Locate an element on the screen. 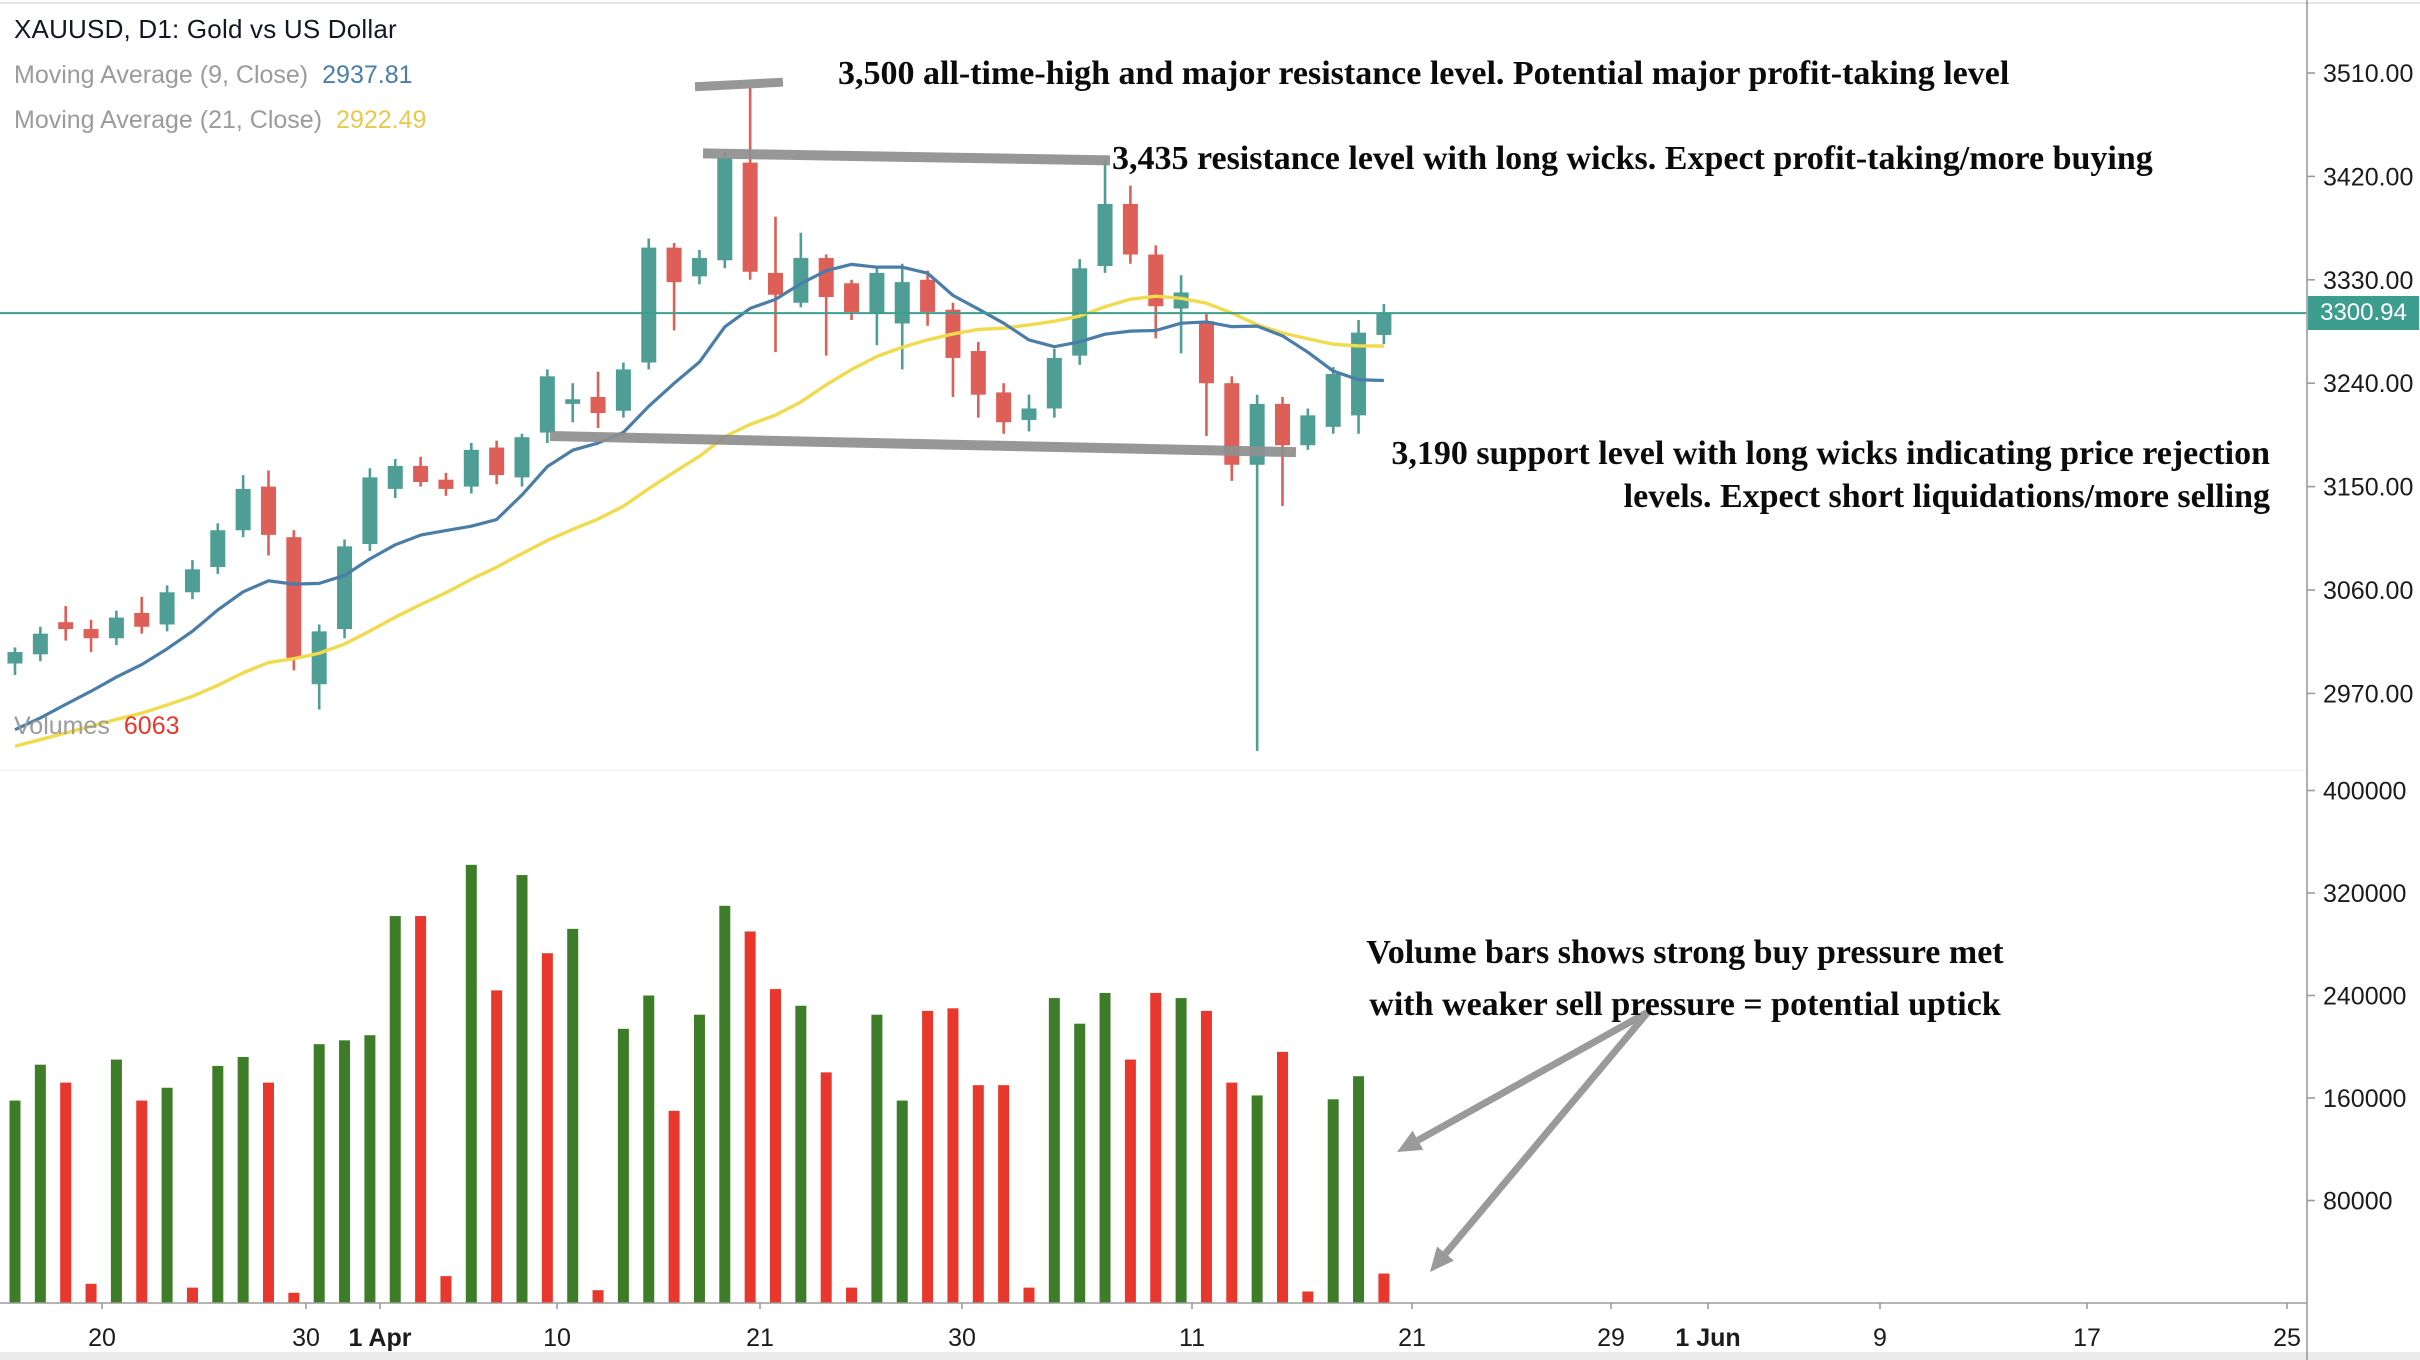 The height and width of the screenshot is (1360, 2420). volumes-indicator-row: Volumes 6063 is located at coordinates (97, 726).